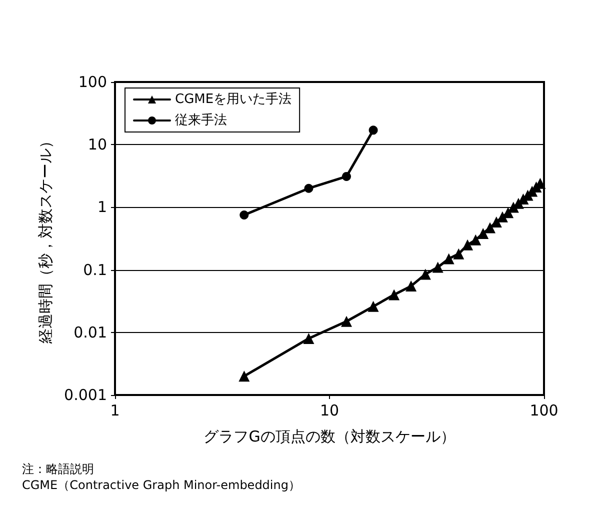 The height and width of the screenshot is (509, 591). I want to click on y-axis-title: 経過時間（秒，対数スケール）, so click(45, 239).